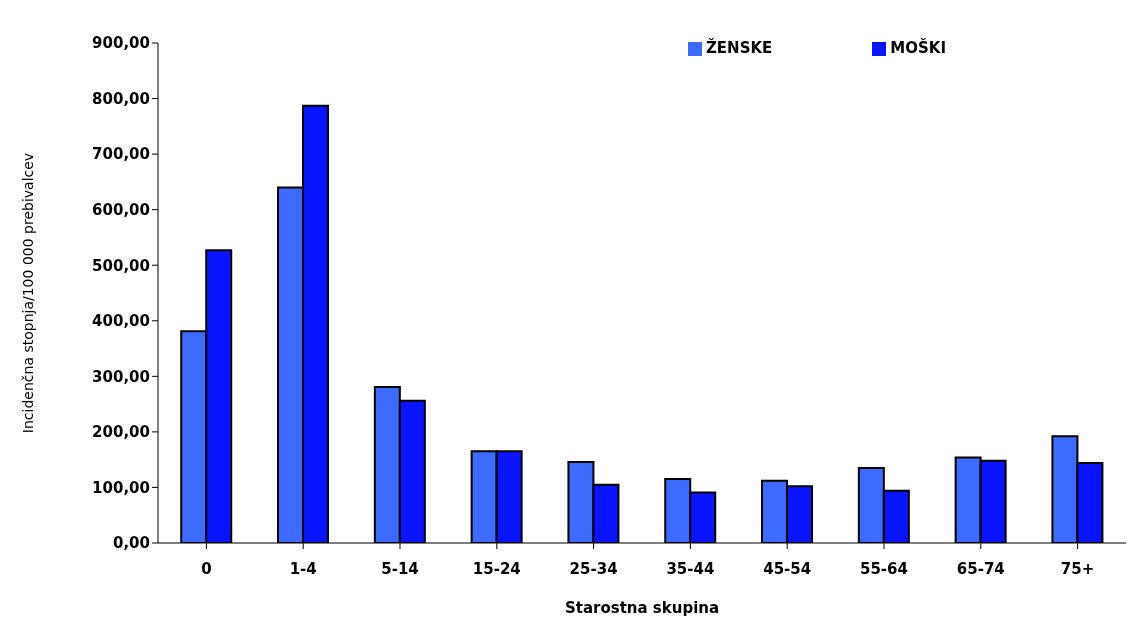 This screenshot has width=1144, height=641. What do you see at coordinates (303, 568) in the screenshot?
I see `x-tick-label: 1-4` at bounding box center [303, 568].